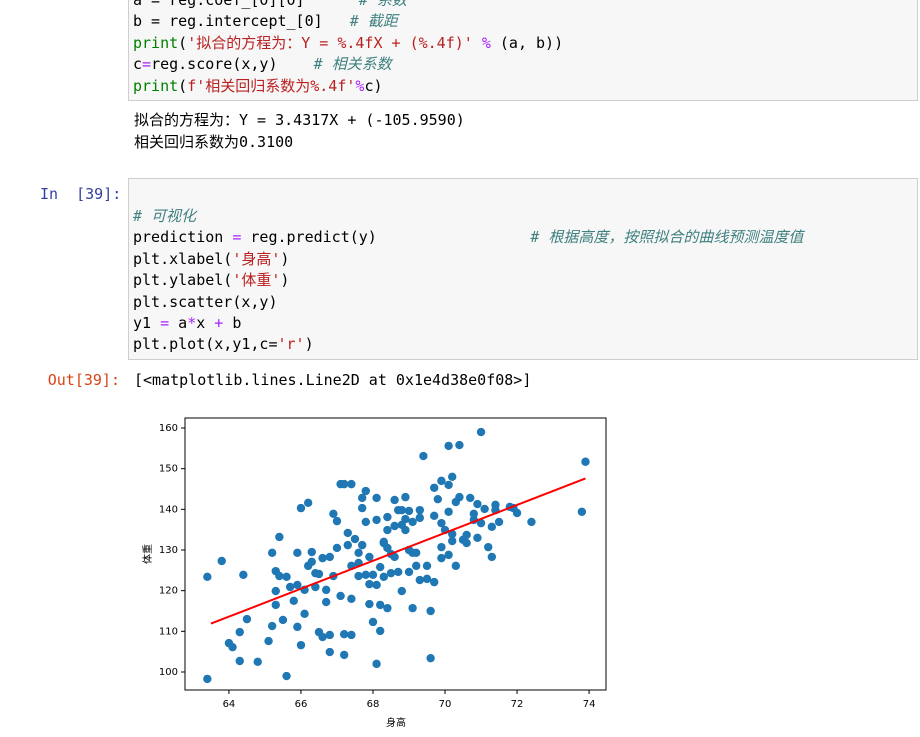 This screenshot has height=737, width=920. Describe the element at coordinates (330, 42) in the screenshot. I see `code-token: '拟合的方程为：Y = %.4fX + (%.4f)'` at that location.